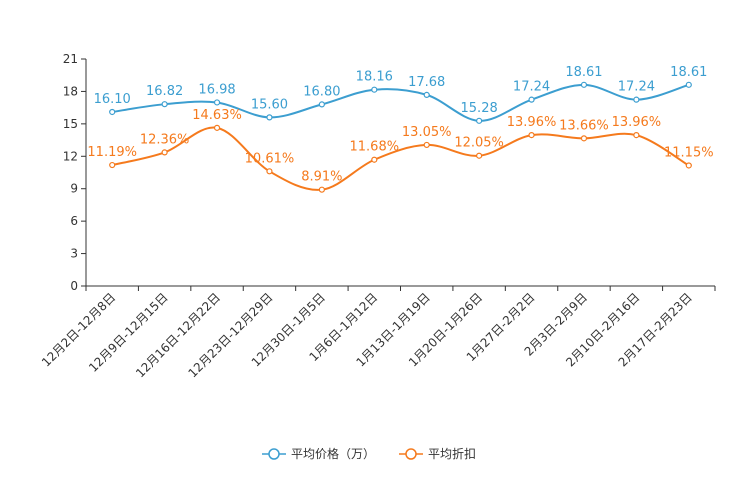  What do you see at coordinates (70, 91) in the screenshot?
I see `y-tick-label: 18` at bounding box center [70, 91].